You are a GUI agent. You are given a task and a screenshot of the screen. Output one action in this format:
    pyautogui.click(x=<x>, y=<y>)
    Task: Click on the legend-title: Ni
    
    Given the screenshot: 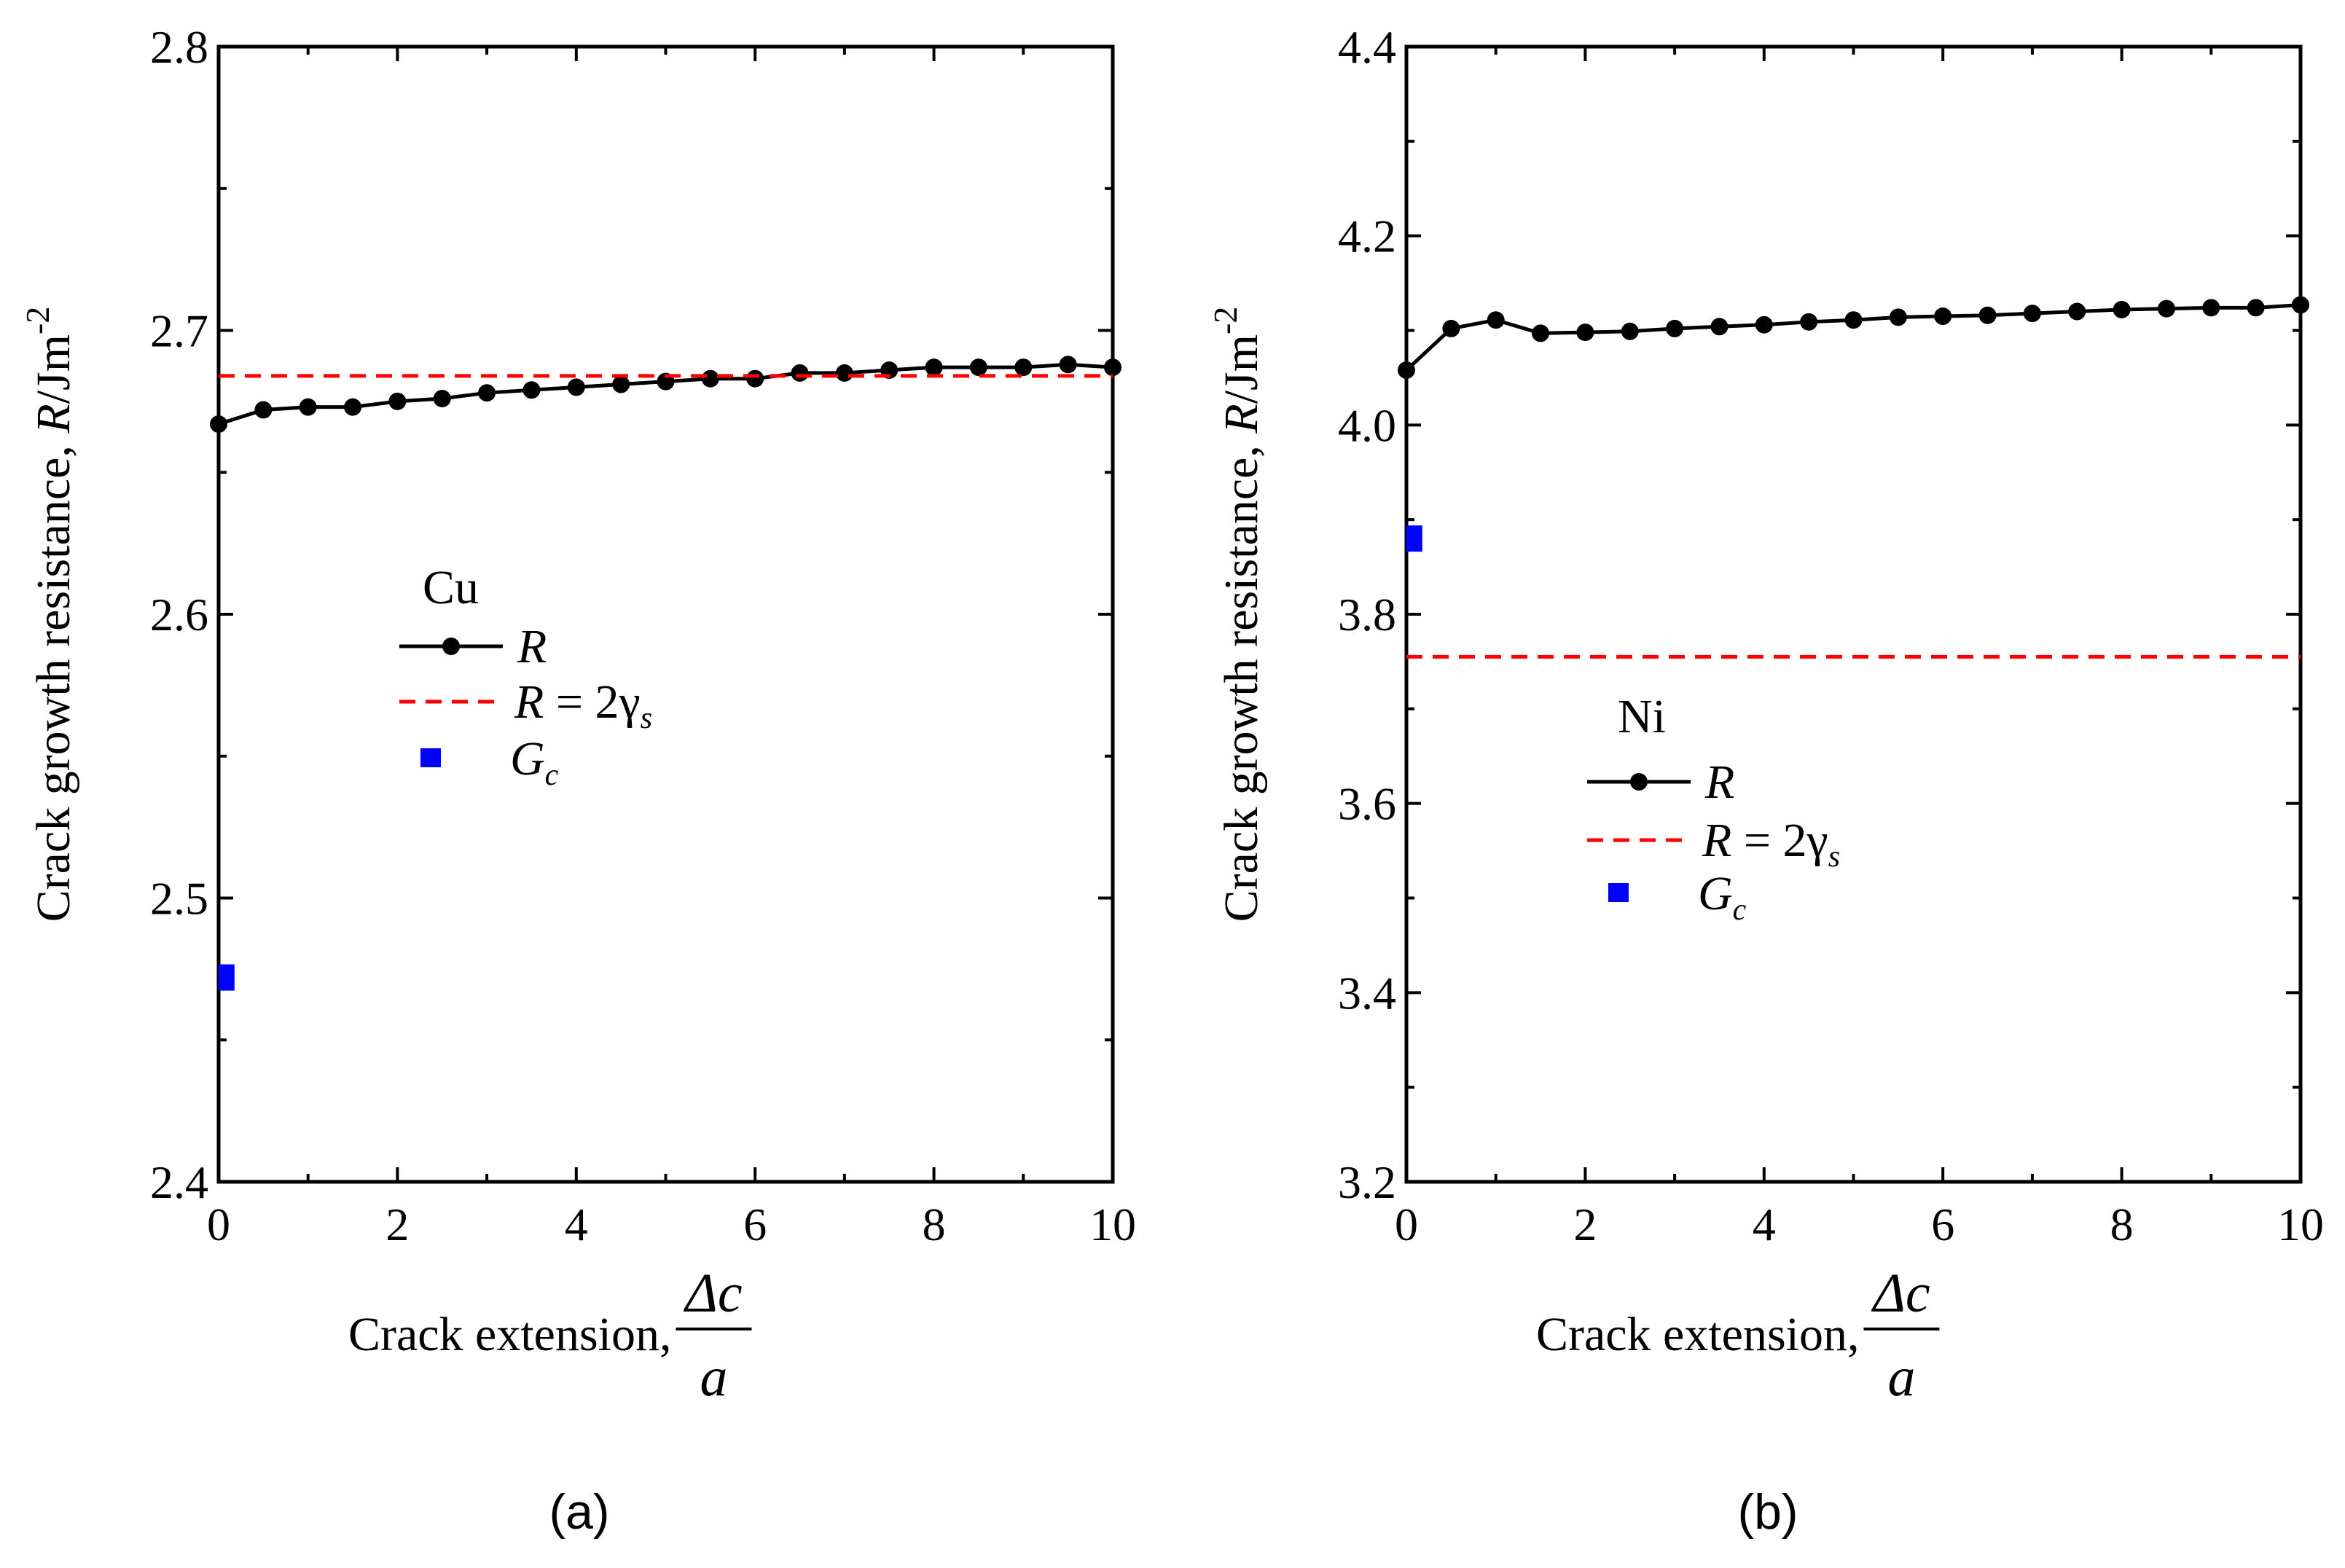 What is the action you would take?
    pyautogui.click(x=1642, y=716)
    